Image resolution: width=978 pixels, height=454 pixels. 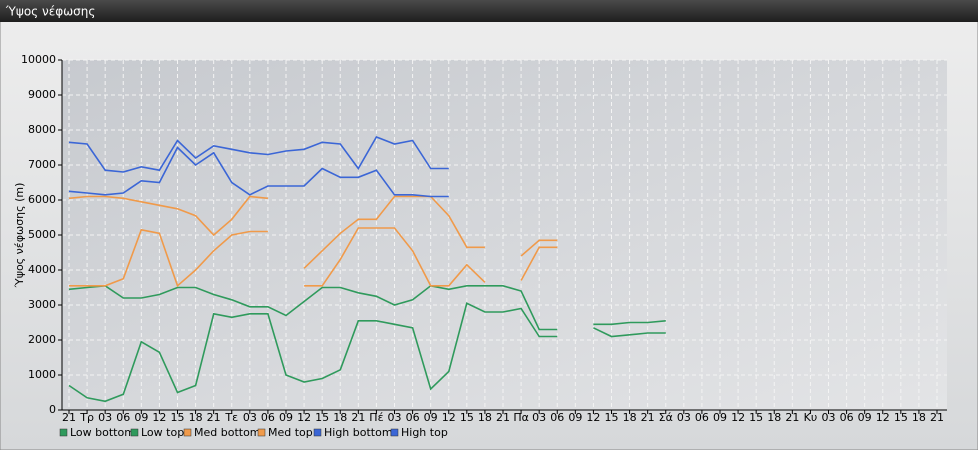 I want to click on y-tick-label: 3000, so click(x=42, y=304).